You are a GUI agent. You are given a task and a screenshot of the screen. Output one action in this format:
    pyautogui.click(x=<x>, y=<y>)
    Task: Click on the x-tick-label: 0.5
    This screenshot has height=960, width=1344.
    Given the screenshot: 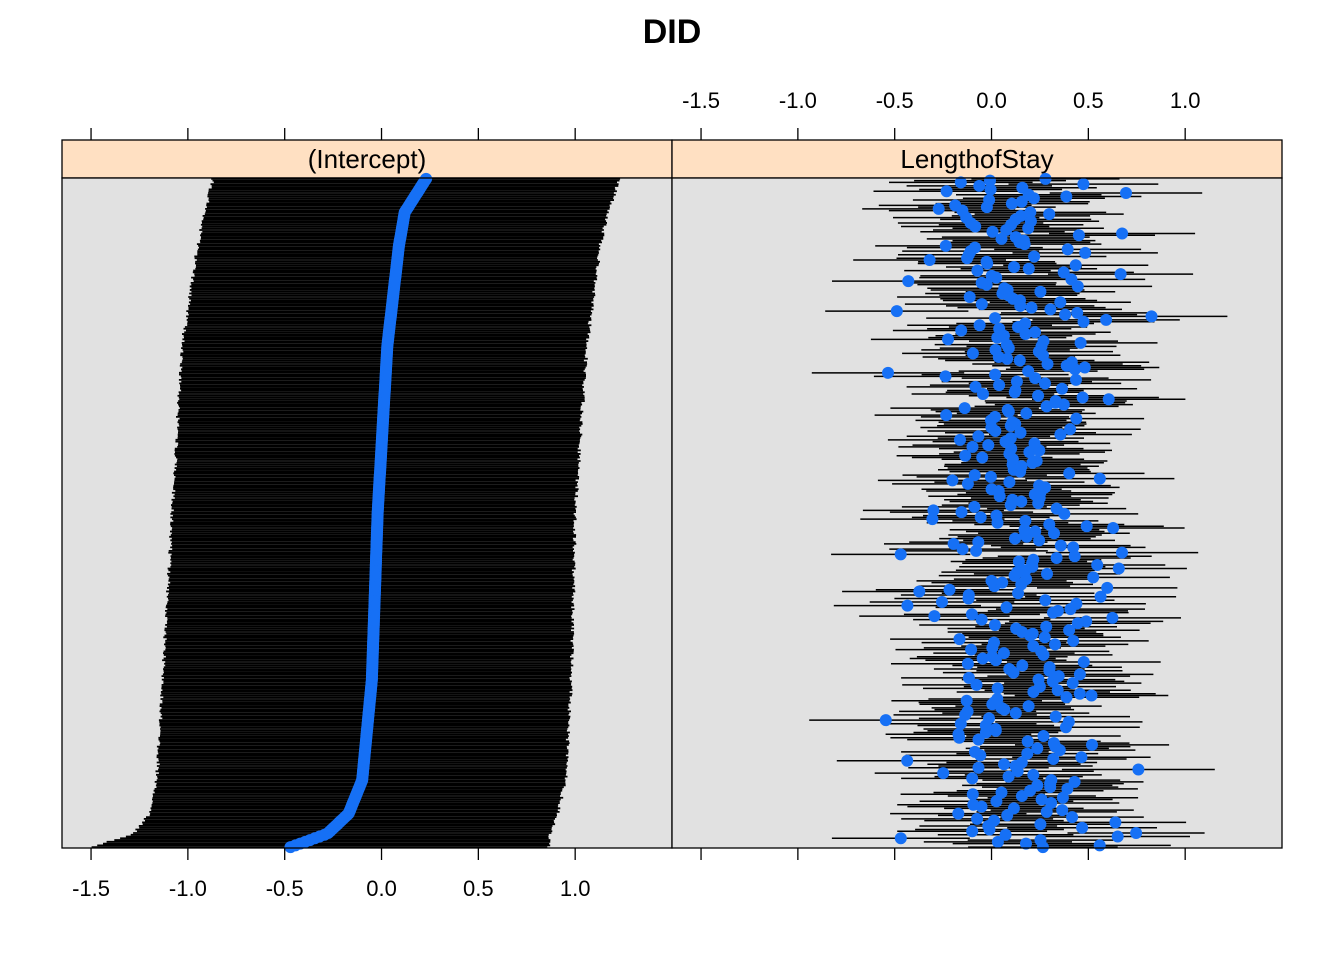 What is the action you would take?
    pyautogui.click(x=1088, y=100)
    